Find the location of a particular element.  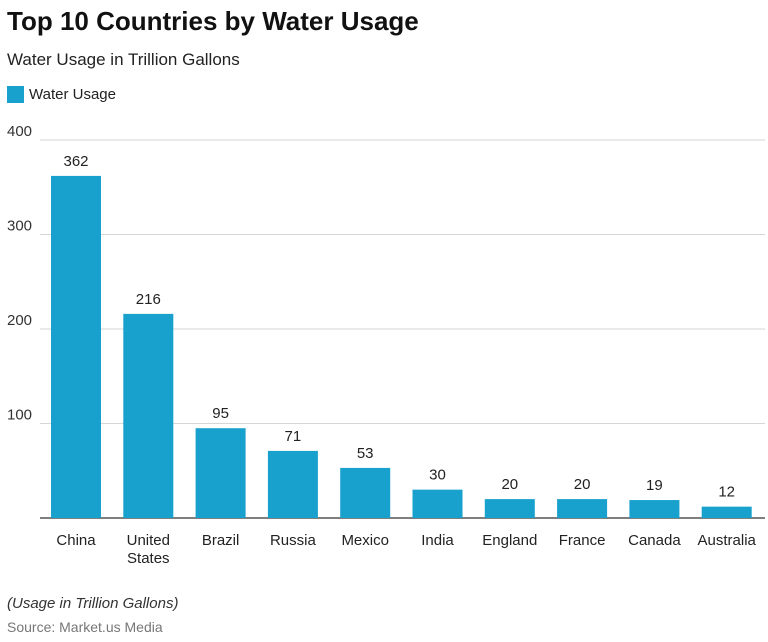

chart-title: Top 10 Countries by Water Usage is located at coordinates (213, 21).